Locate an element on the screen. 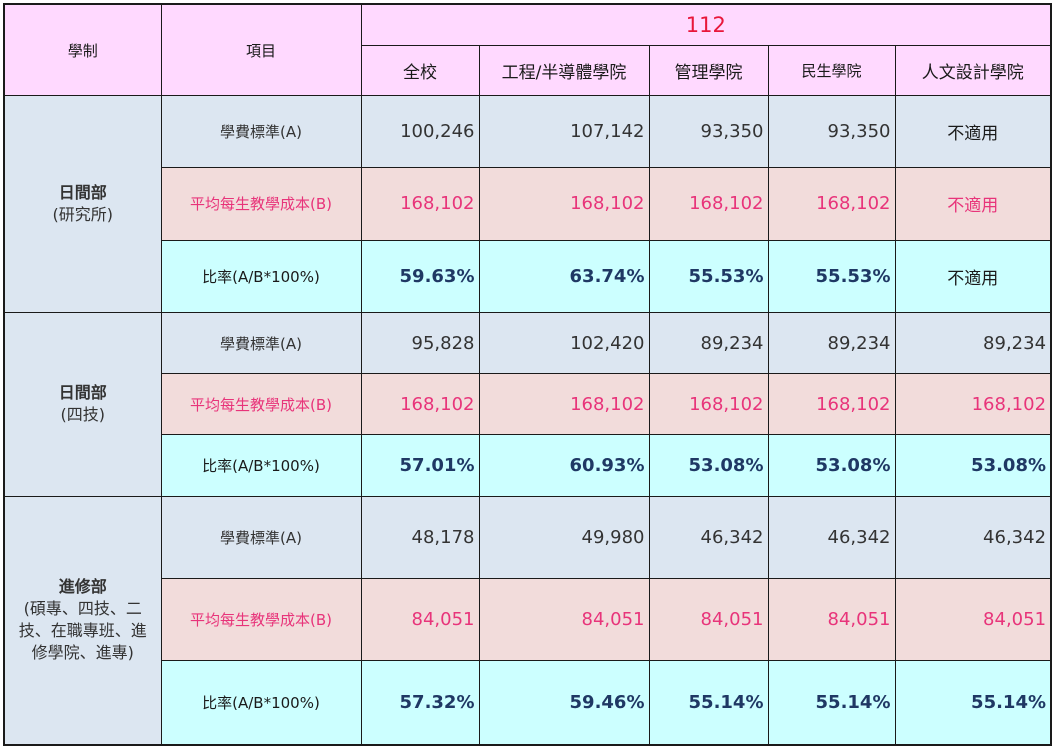 This screenshot has height=749, width=1053. system-cell: 日間部 (四技) is located at coordinates (82, 404).